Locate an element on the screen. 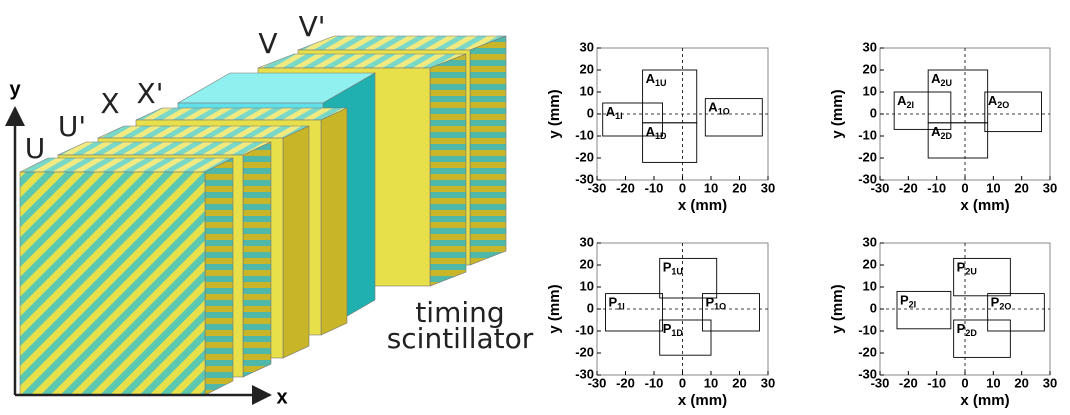 The width and height of the screenshot is (1070, 415). slab is located at coordinates (126, 276).